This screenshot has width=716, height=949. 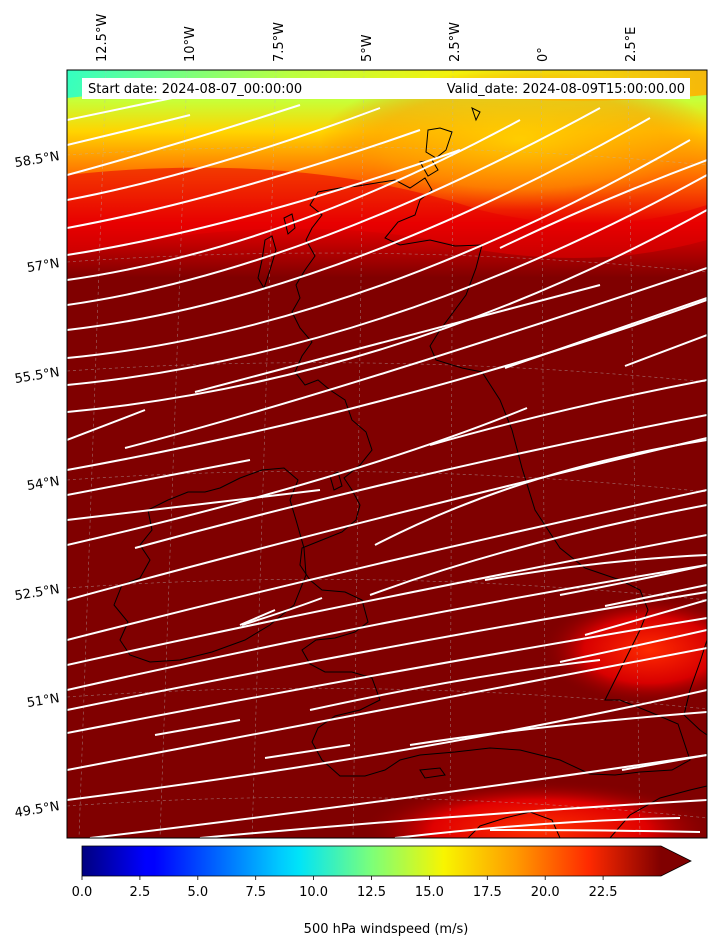 I want to click on windspeed-high-northeast, so click(x=513, y=140).